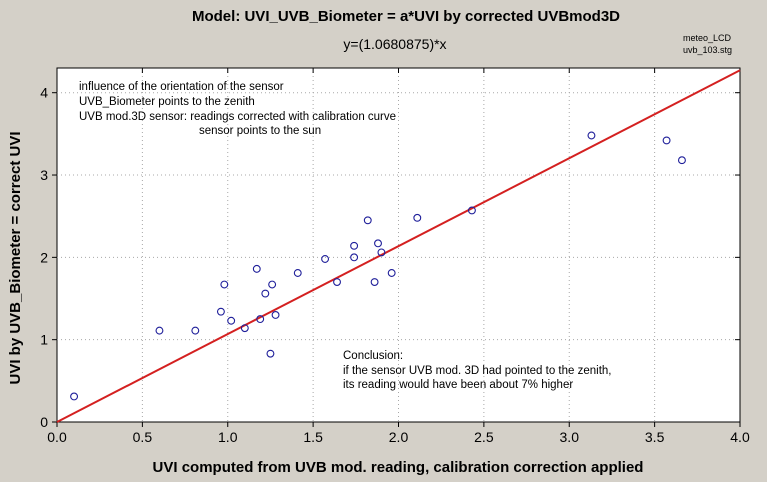 Image resolution: width=767 pixels, height=482 pixels. What do you see at coordinates (707, 50) in the screenshot?
I see `corner-note-2: uvb_103.stg` at bounding box center [707, 50].